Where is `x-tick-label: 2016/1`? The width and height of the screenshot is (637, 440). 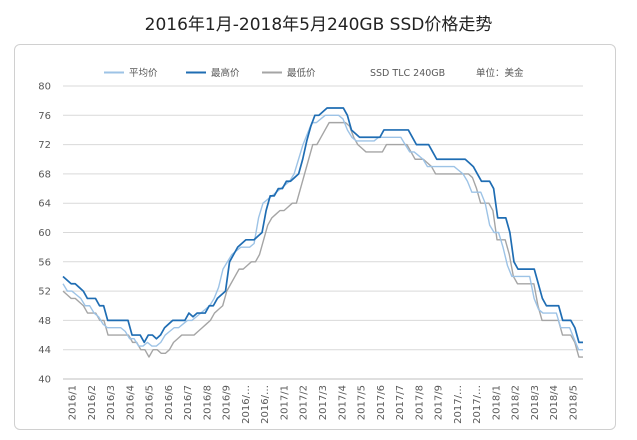
x-tick-label: 2016/1 is located at coordinates (73, 402).